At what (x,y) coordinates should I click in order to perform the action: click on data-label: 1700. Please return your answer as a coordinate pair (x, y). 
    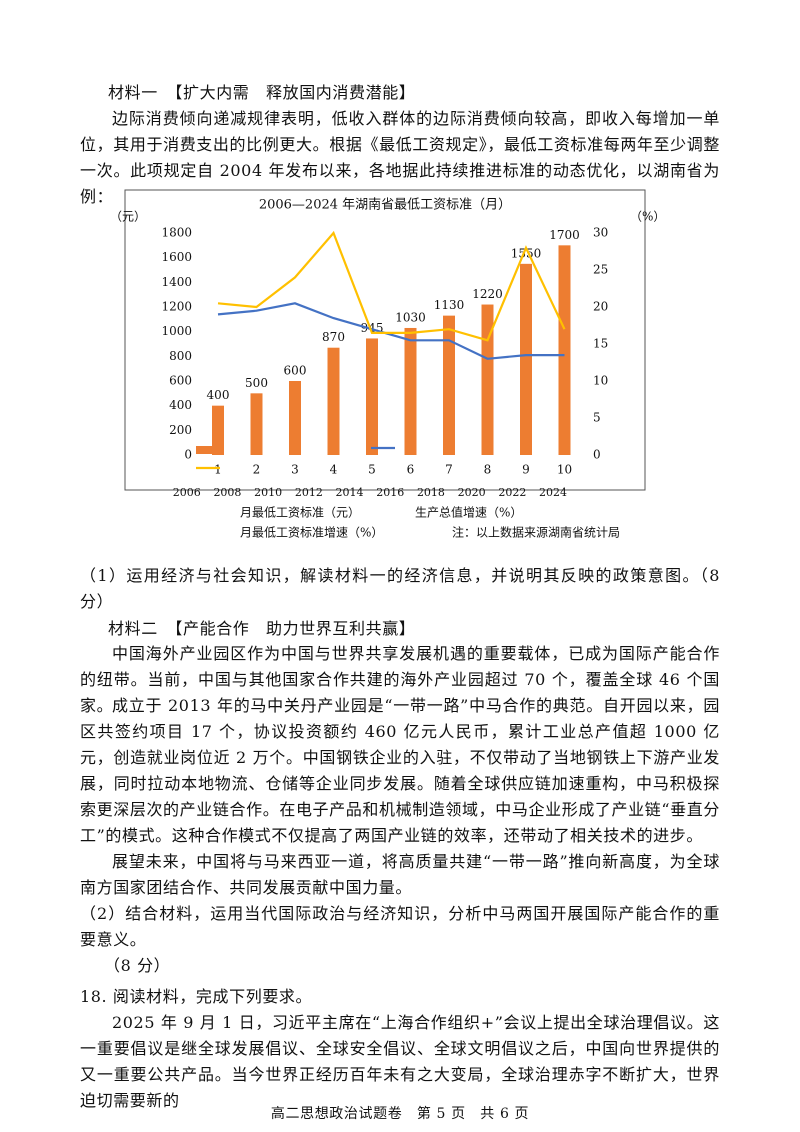
    Looking at the image, I should click on (564, 235).